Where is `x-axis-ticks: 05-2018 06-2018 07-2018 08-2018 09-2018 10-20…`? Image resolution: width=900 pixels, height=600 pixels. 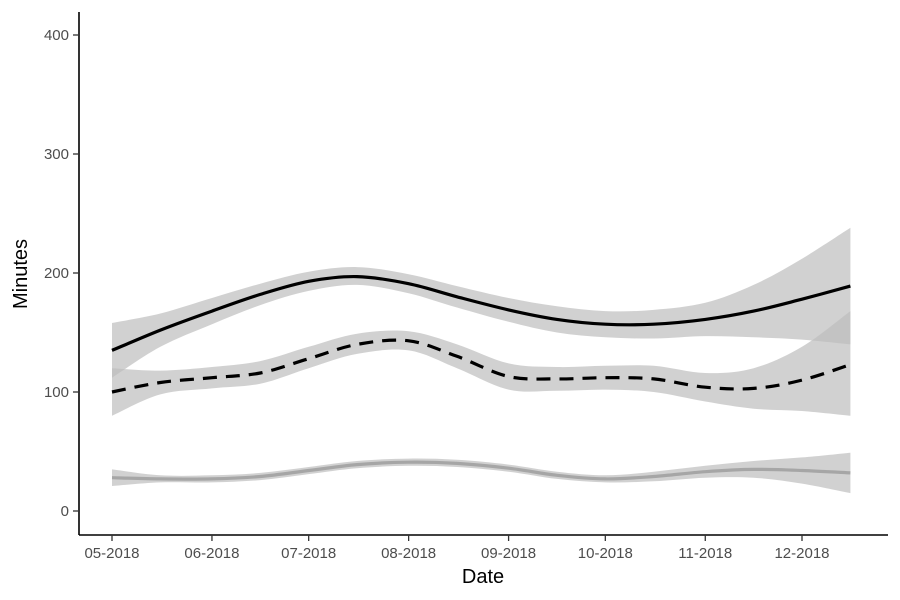
x-axis-ticks: 05-2018 06-2018 07-2018 08-2018 09-2018 10-20… is located at coordinates (457, 548).